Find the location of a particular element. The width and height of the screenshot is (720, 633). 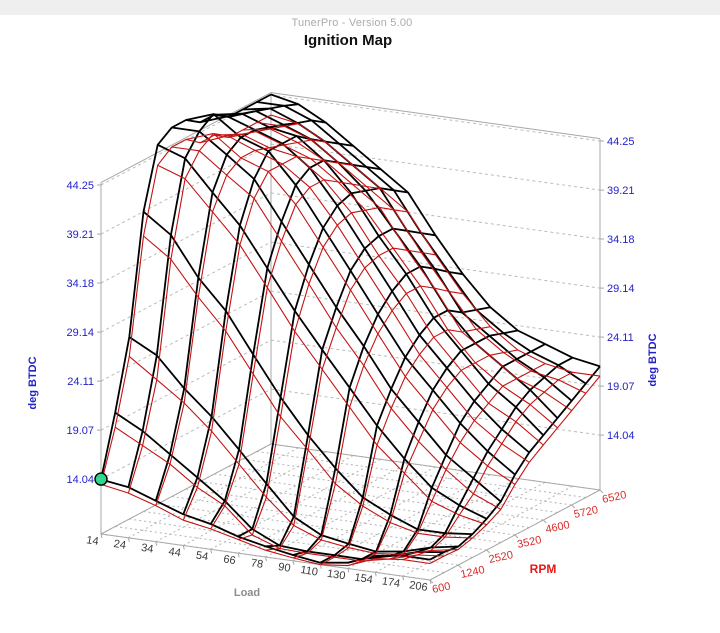

z-tick-label-left: 19.07 is located at coordinates (80, 431).